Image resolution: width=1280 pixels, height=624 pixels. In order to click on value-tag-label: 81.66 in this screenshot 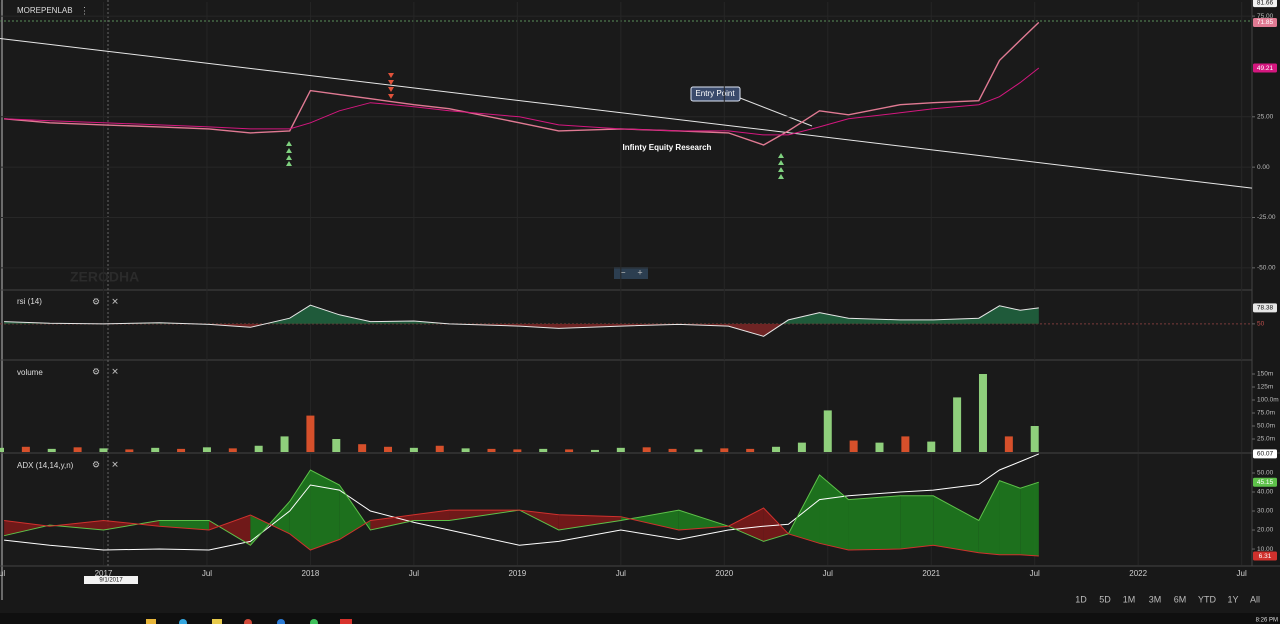, I will do `click(1265, 3)`.